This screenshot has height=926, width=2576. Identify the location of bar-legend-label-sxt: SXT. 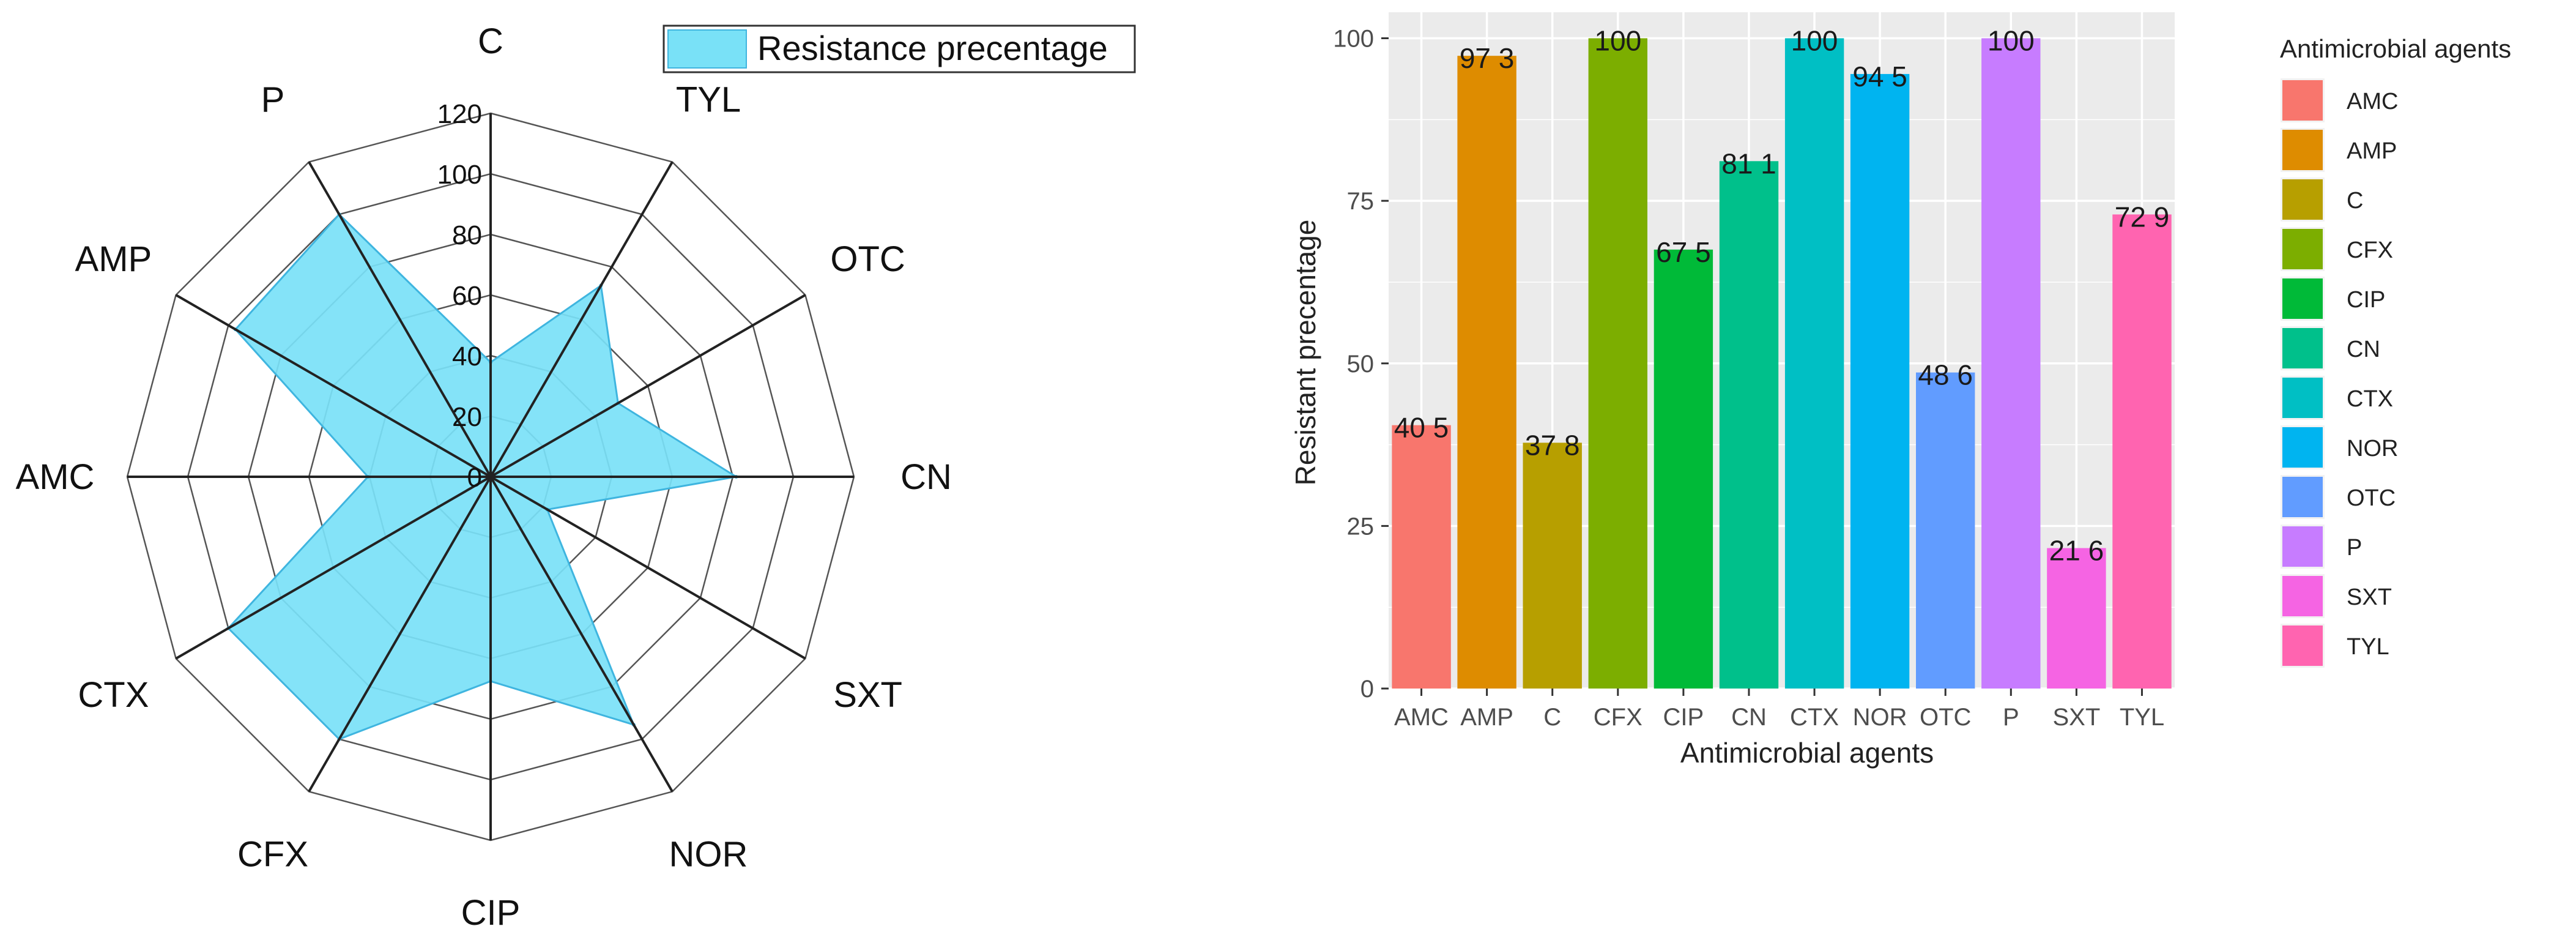
(2369, 597).